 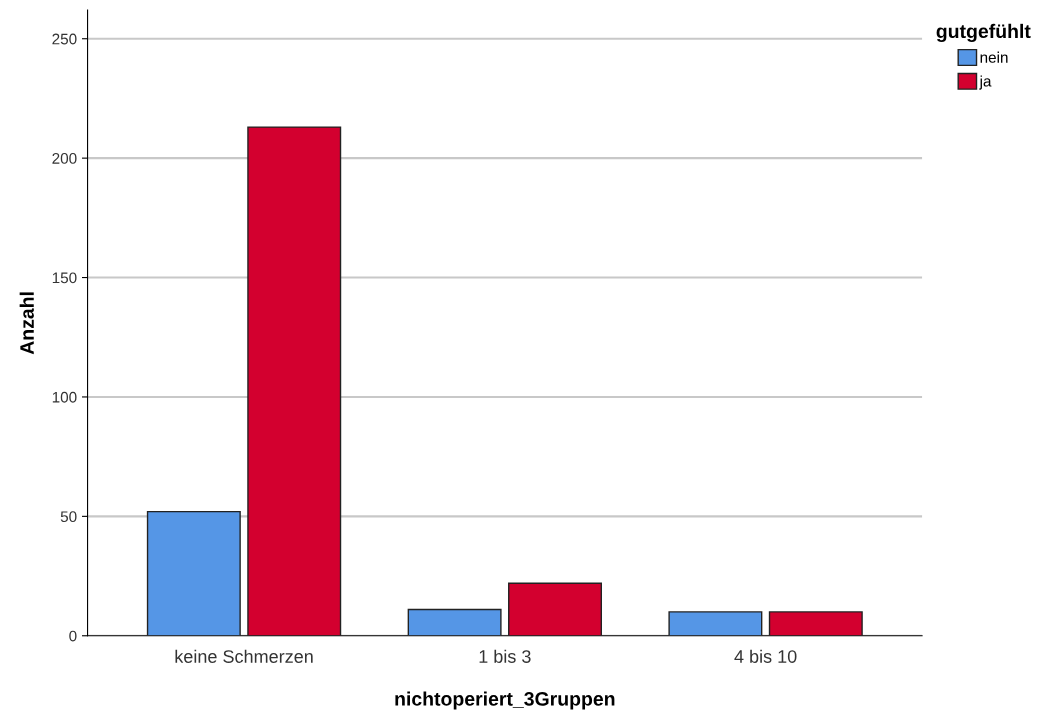 I want to click on legend-label: ja, so click(x=985, y=82).